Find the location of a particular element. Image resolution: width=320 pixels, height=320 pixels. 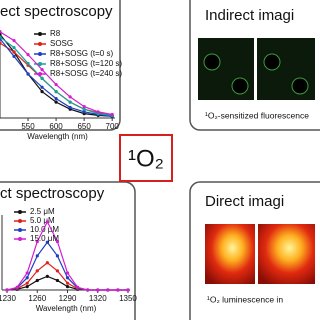

legend-label: 10.0 μM is located at coordinates (44, 229).